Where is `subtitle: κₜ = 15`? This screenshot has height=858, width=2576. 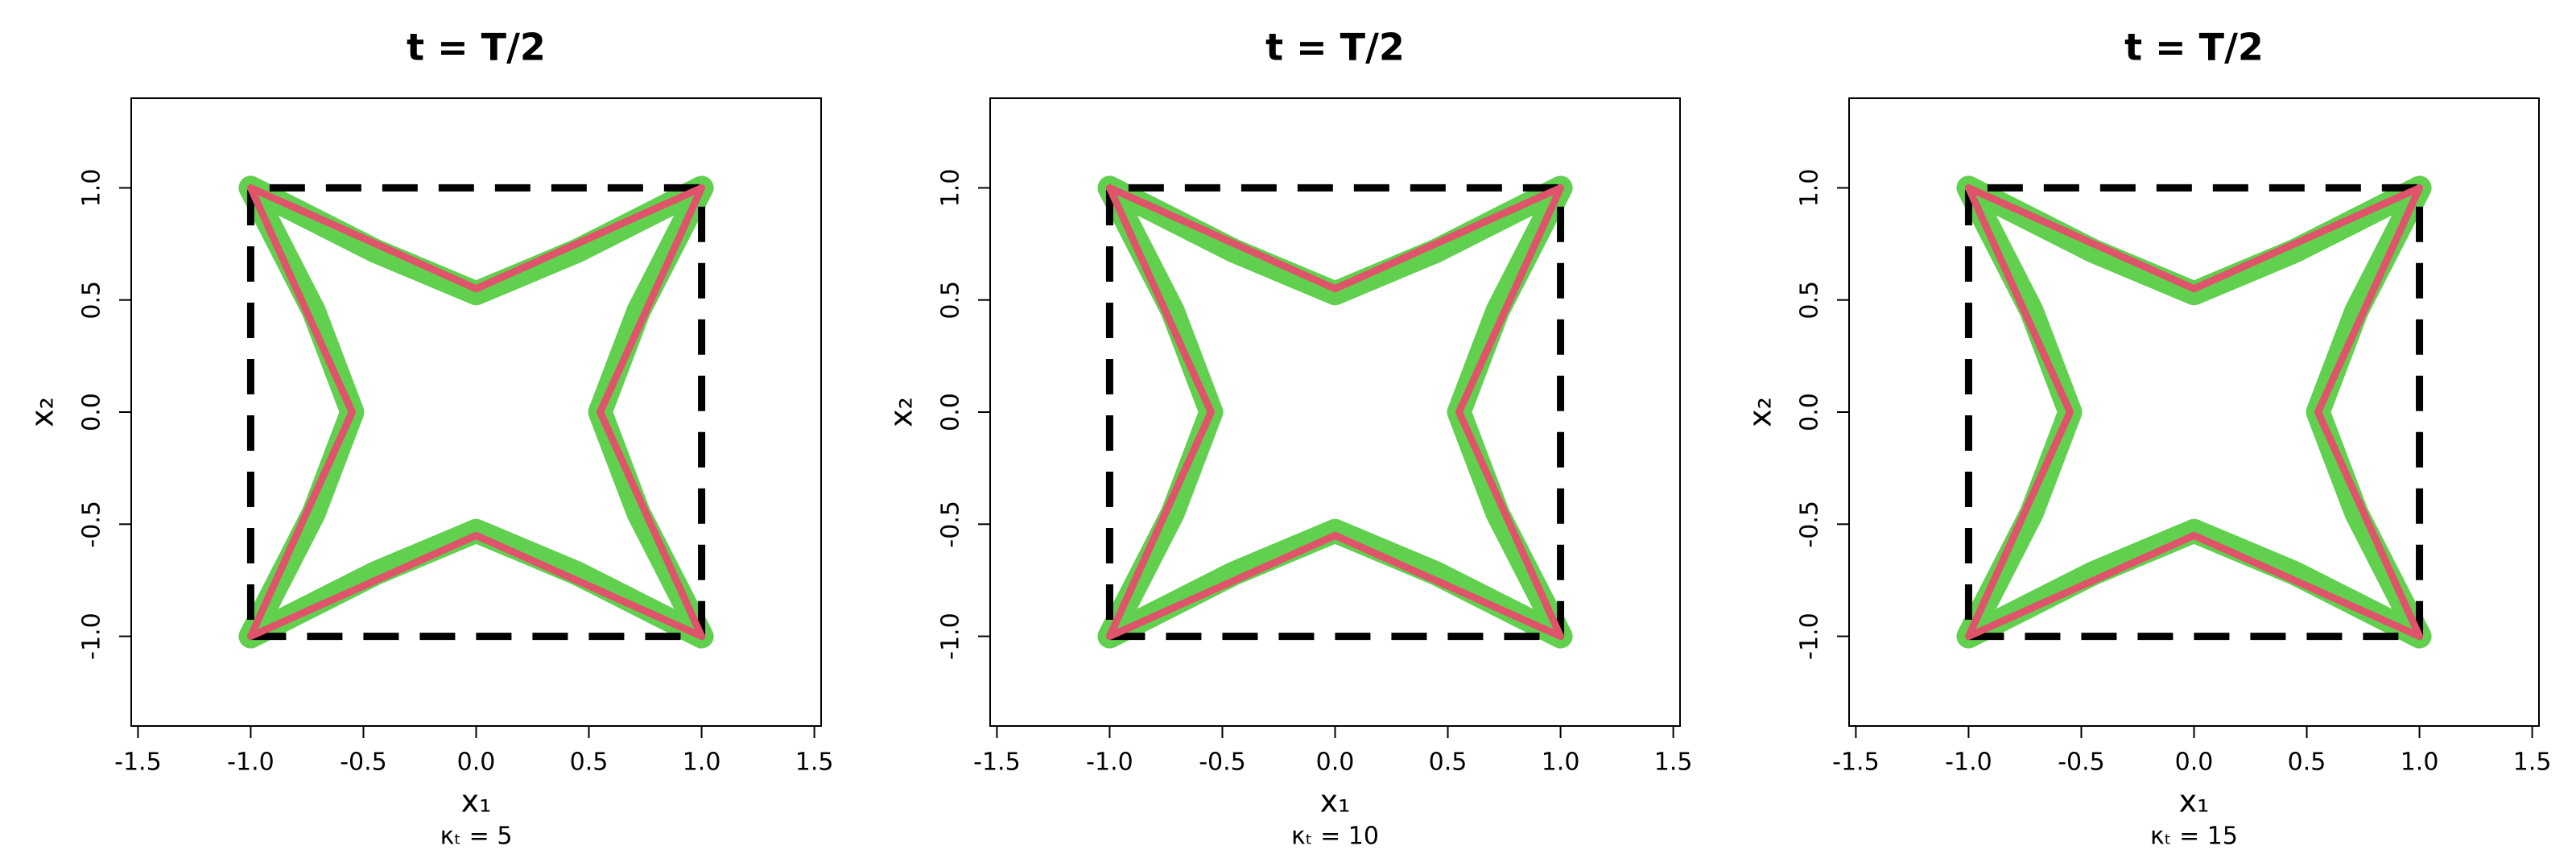 subtitle: κₜ = 15 is located at coordinates (2194, 837).